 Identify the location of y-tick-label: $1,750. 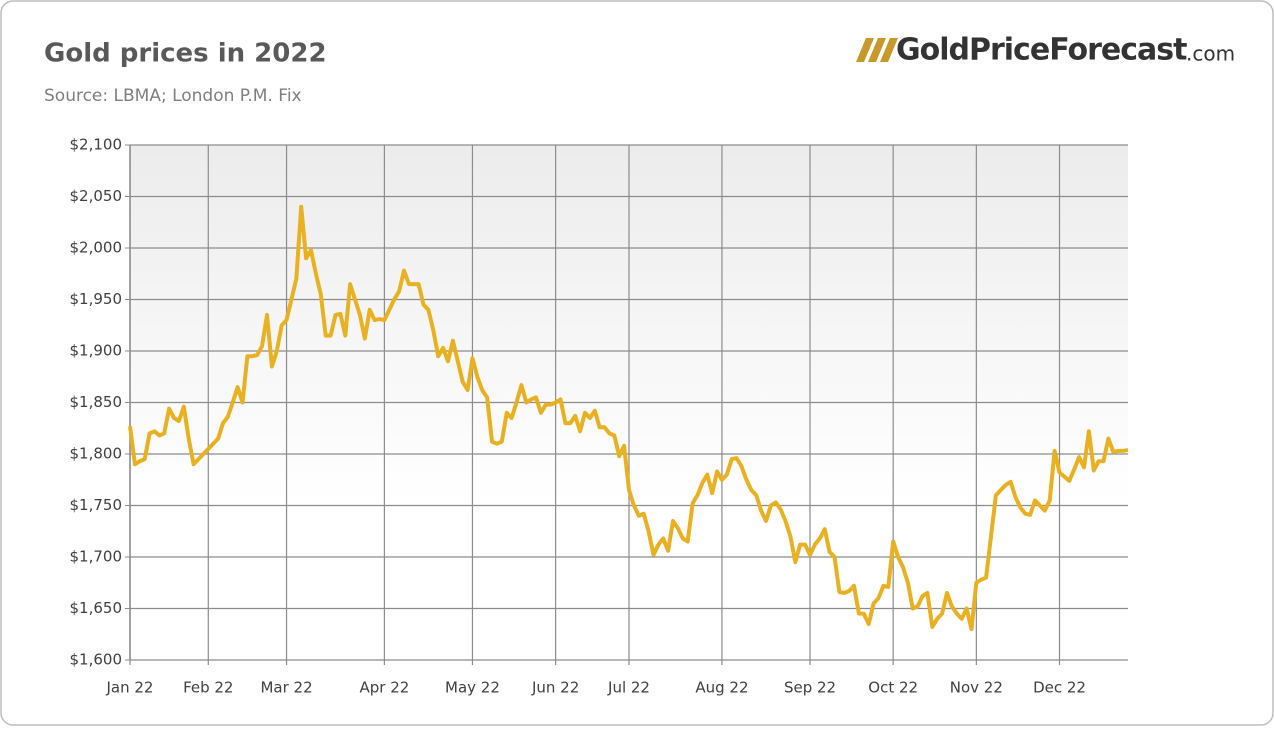
(96, 505).